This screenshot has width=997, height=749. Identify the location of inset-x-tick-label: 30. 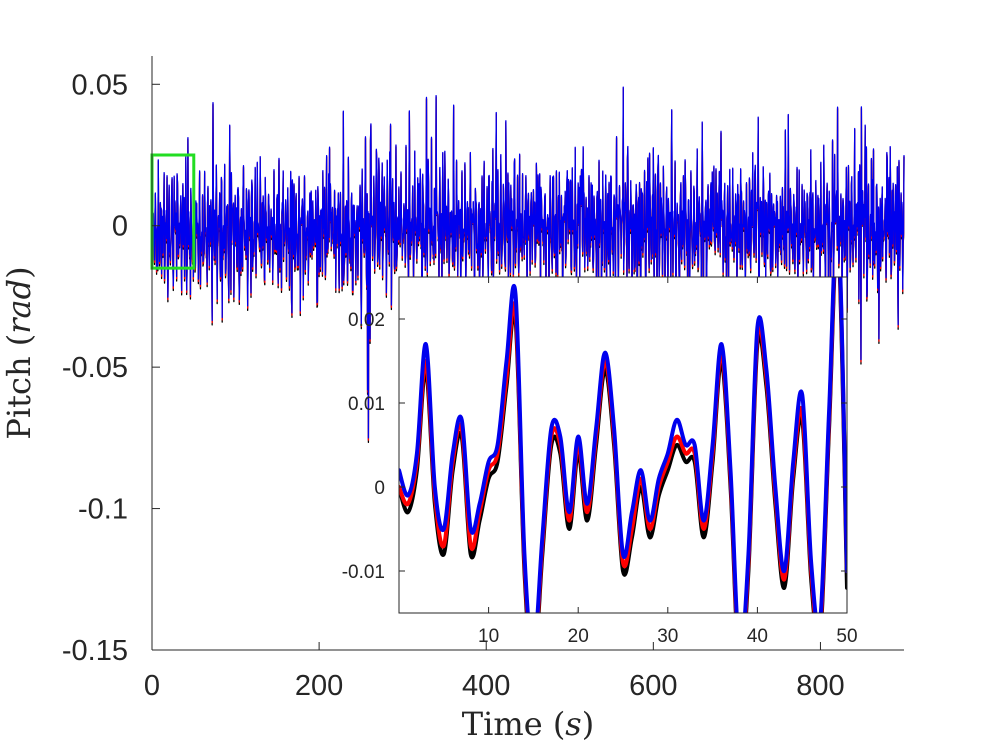
(667, 636).